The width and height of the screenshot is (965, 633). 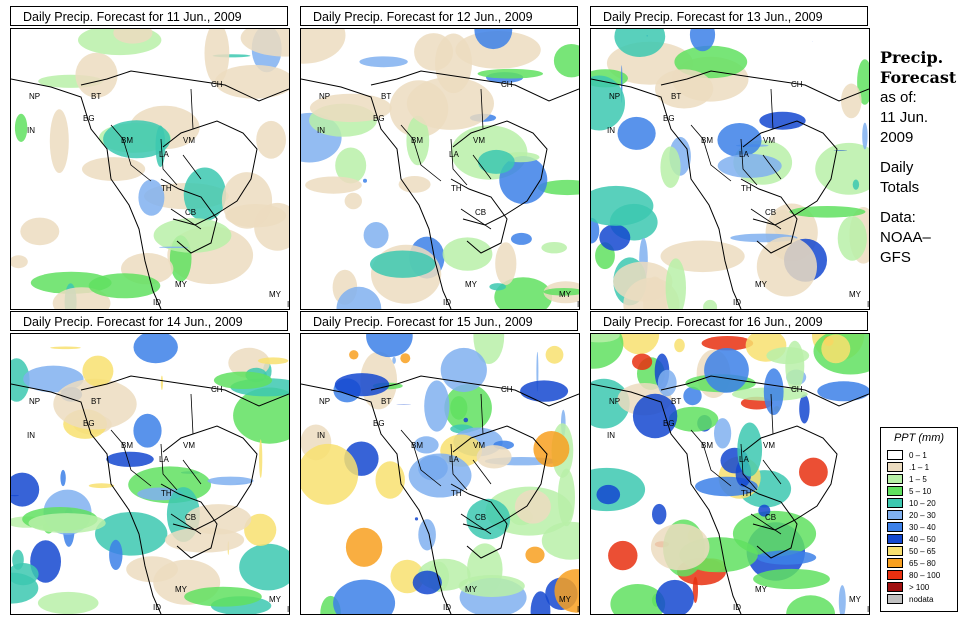 What do you see at coordinates (480, 212) in the screenshot?
I see `country-label: CB` at bounding box center [480, 212].